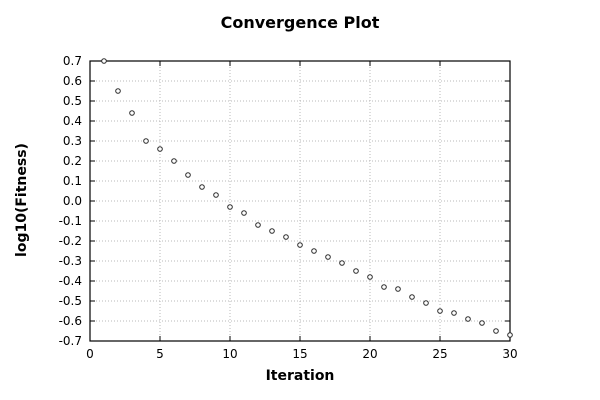  Describe the element at coordinates (160, 354) in the screenshot. I see `x-tick-label: 5` at that location.